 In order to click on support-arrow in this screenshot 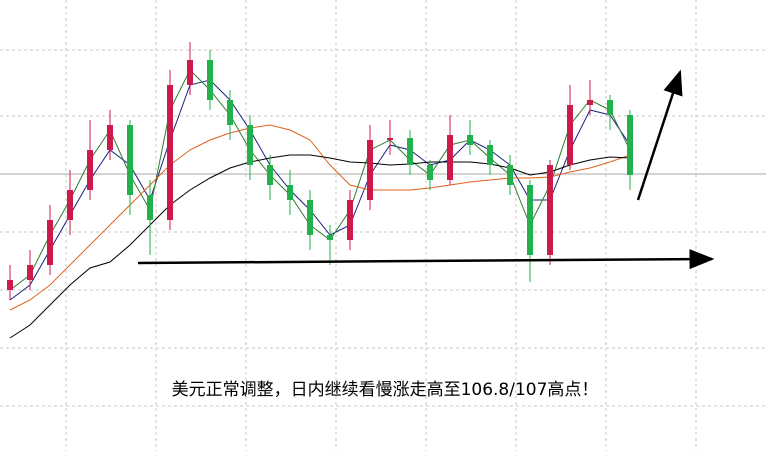, I will do `click(426, 259)`.